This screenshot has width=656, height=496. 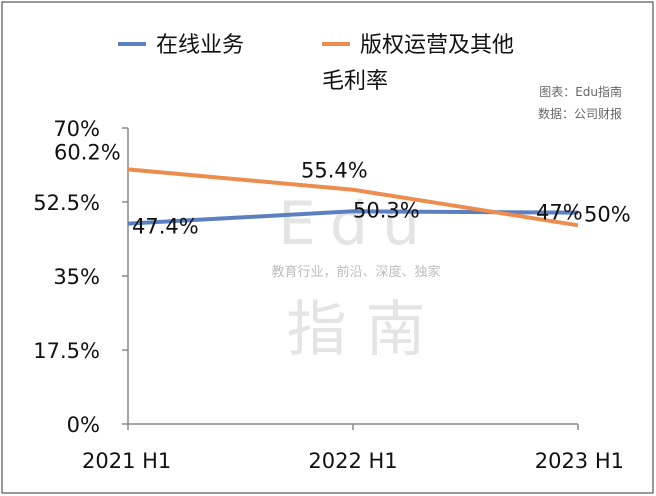 What do you see at coordinates (355, 272) in the screenshot?
I see `watermark-tagline: 教育行业，前沿、深度、独家` at bounding box center [355, 272].